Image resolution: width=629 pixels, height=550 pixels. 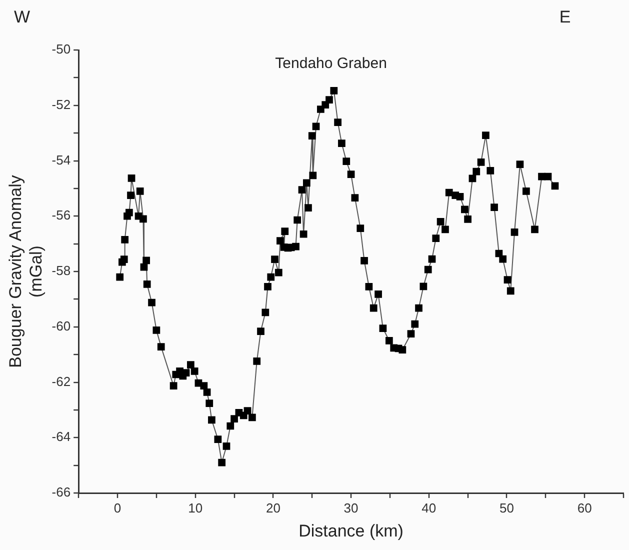 What do you see at coordinates (195, 508) in the screenshot?
I see `x-tick-label: 10` at bounding box center [195, 508].